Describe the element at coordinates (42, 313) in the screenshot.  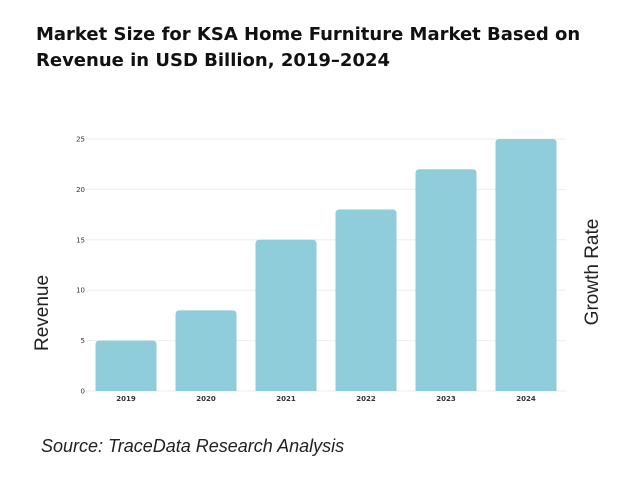
I see `y-axis-title: Revenue` at that location.